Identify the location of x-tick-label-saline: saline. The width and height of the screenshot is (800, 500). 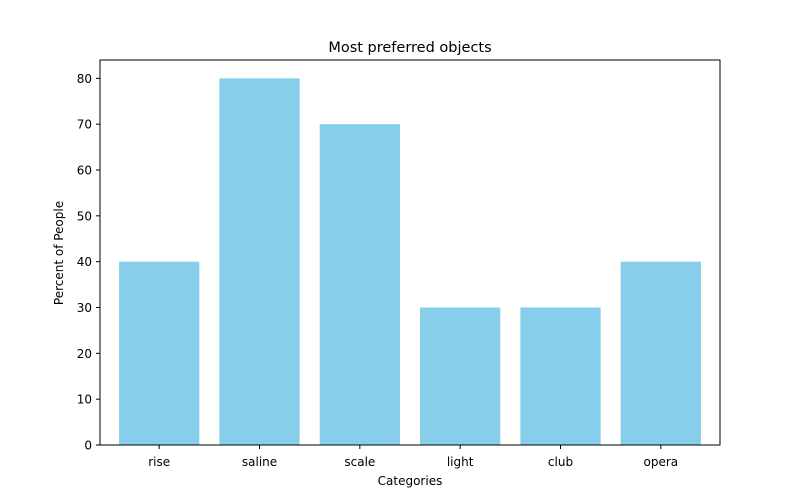
(259, 462).